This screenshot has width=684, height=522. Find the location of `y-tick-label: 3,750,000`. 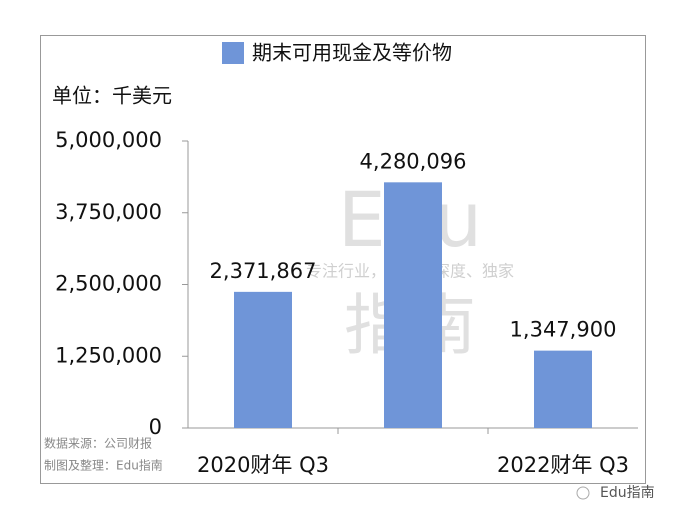

y-tick-label: 3,750,000 is located at coordinates (108, 212).